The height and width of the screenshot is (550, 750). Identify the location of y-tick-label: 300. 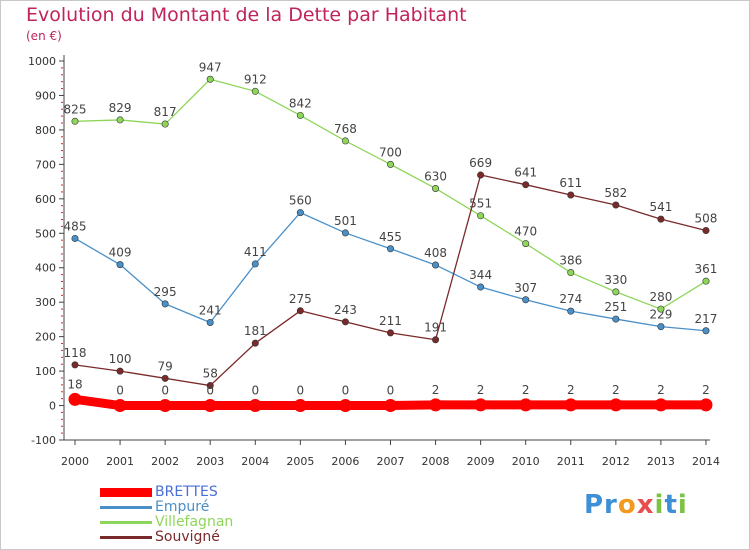
(45, 302).